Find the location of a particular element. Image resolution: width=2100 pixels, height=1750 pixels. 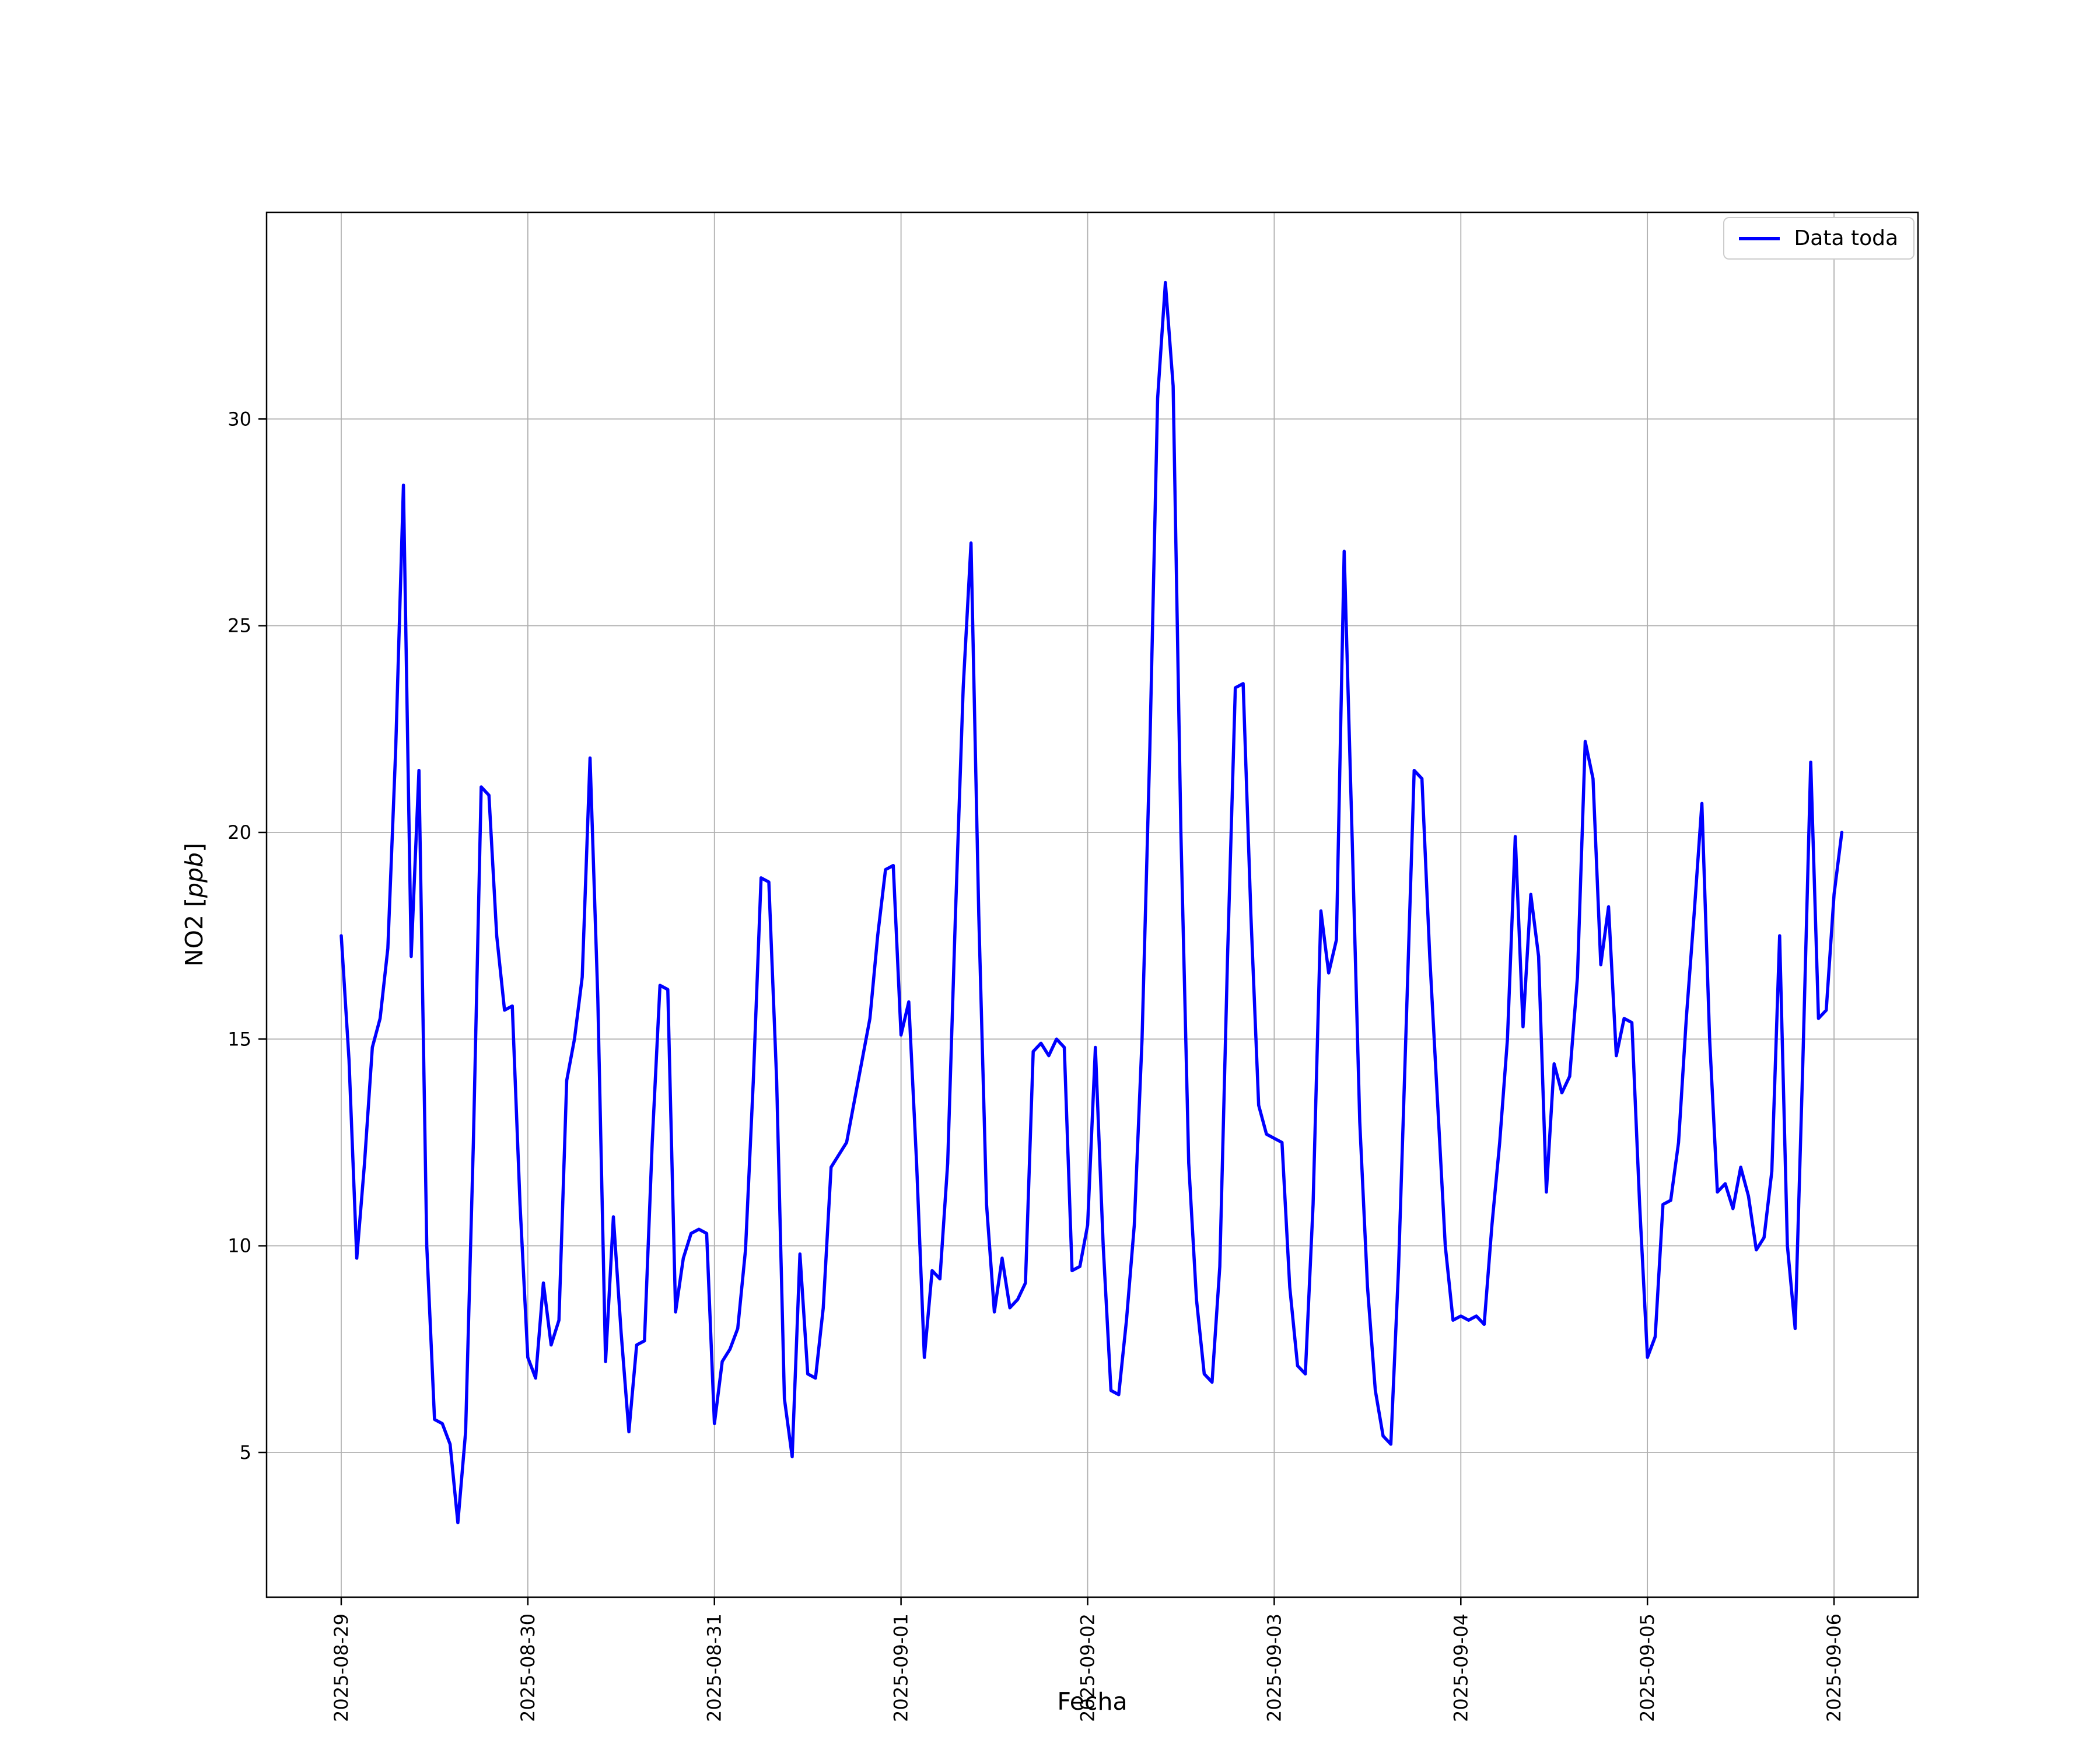

y-tick-label: 5 is located at coordinates (245, 1452).